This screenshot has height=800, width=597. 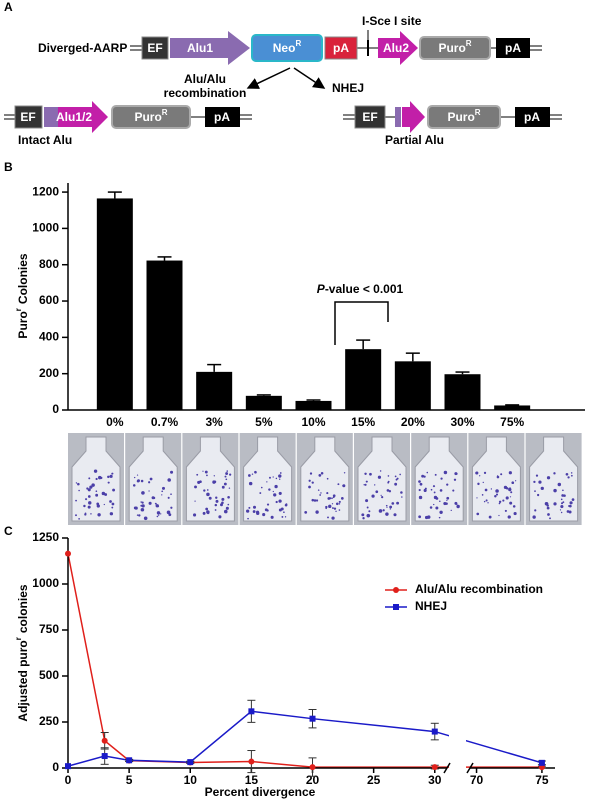 What do you see at coordinates (451, 48) in the screenshot?
I see `puro-text: Puro` at bounding box center [451, 48].